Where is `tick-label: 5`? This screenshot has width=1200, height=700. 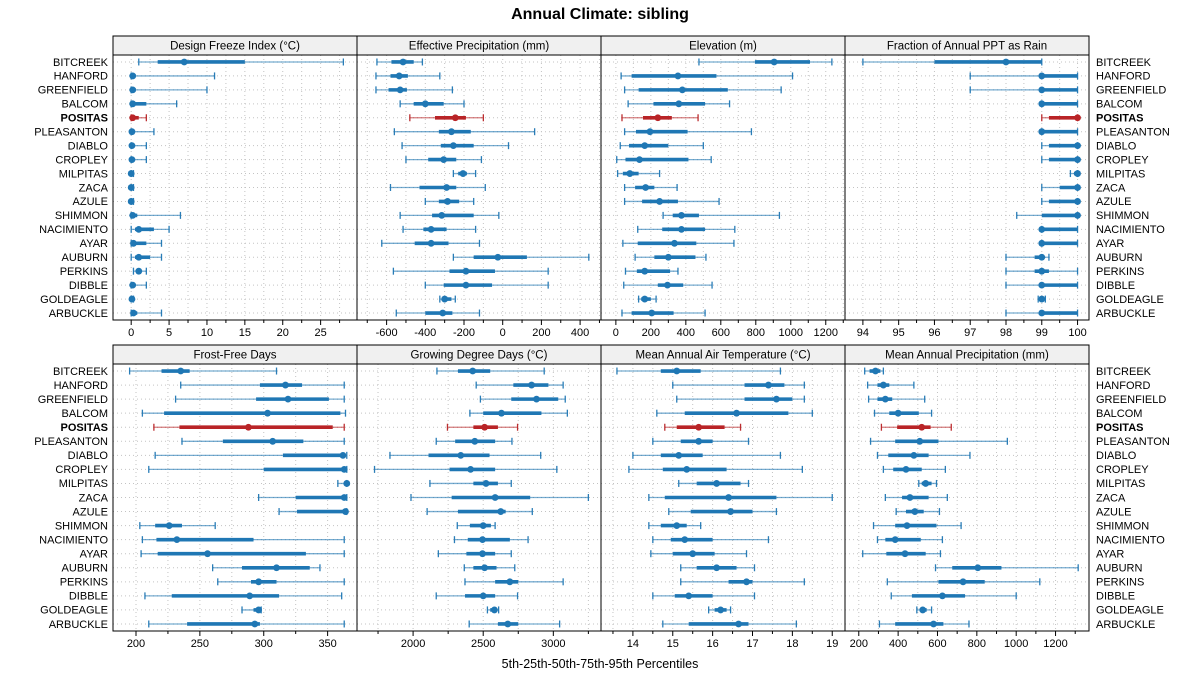 tick-label: 5 is located at coordinates (169, 333).